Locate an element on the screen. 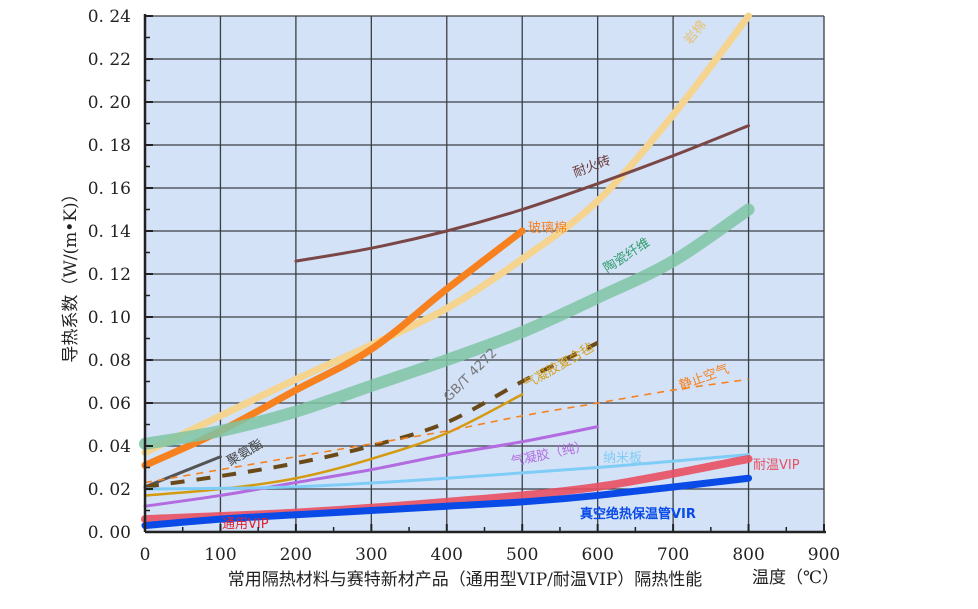 This screenshot has width=978, height=609. x-tick-label: 300 is located at coordinates (371, 555).